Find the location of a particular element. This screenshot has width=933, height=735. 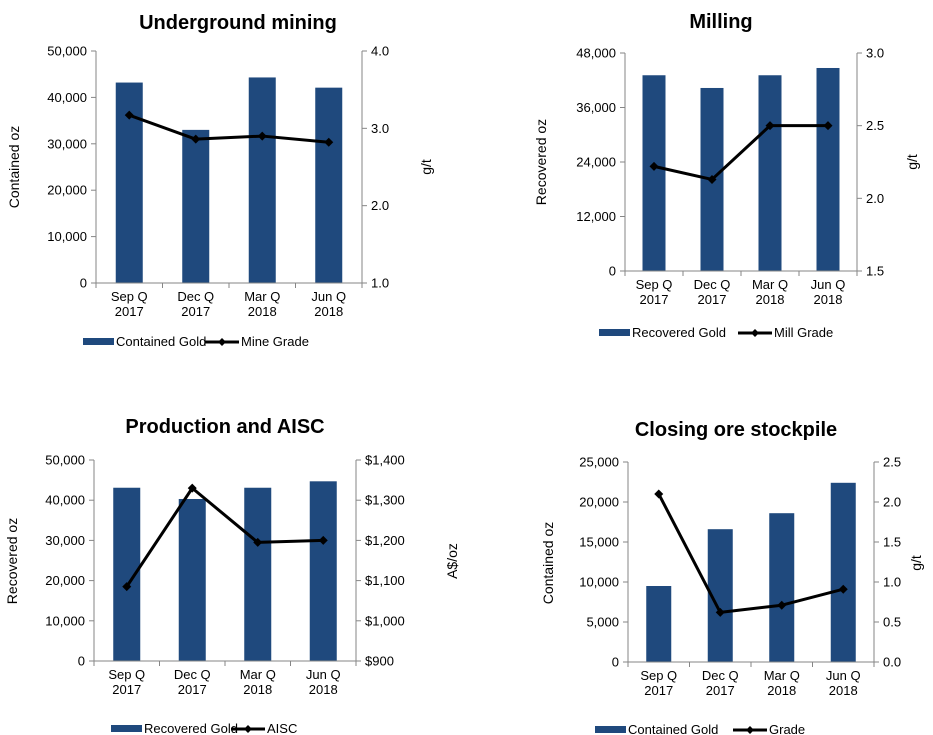

y-tick-label: 30,000 is located at coordinates (67, 143).